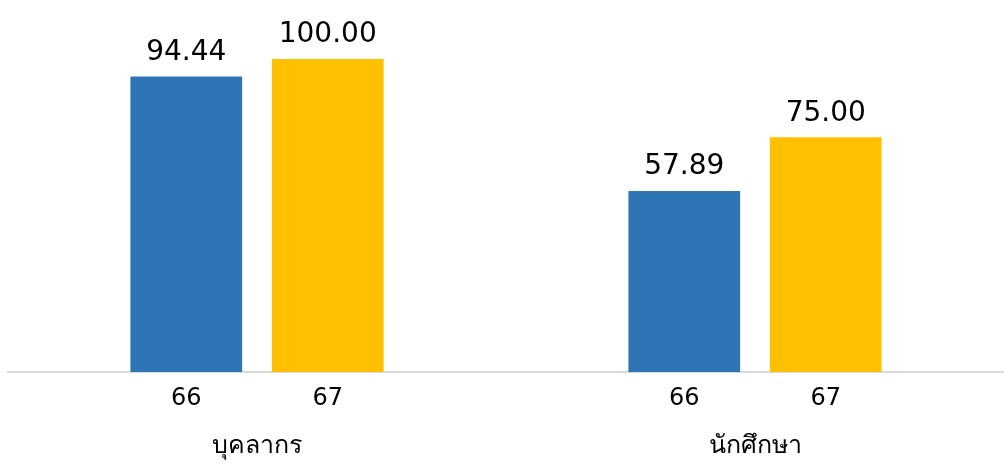 The height and width of the screenshot is (466, 1004). What do you see at coordinates (186, 397) in the screenshot?
I see `series-label: 66` at bounding box center [186, 397].